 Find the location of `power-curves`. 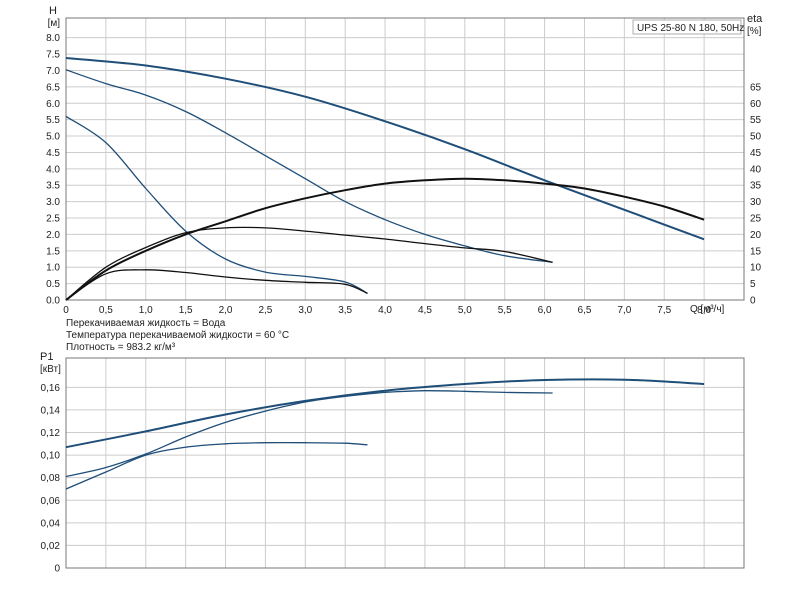

power-curves is located at coordinates (385, 434).